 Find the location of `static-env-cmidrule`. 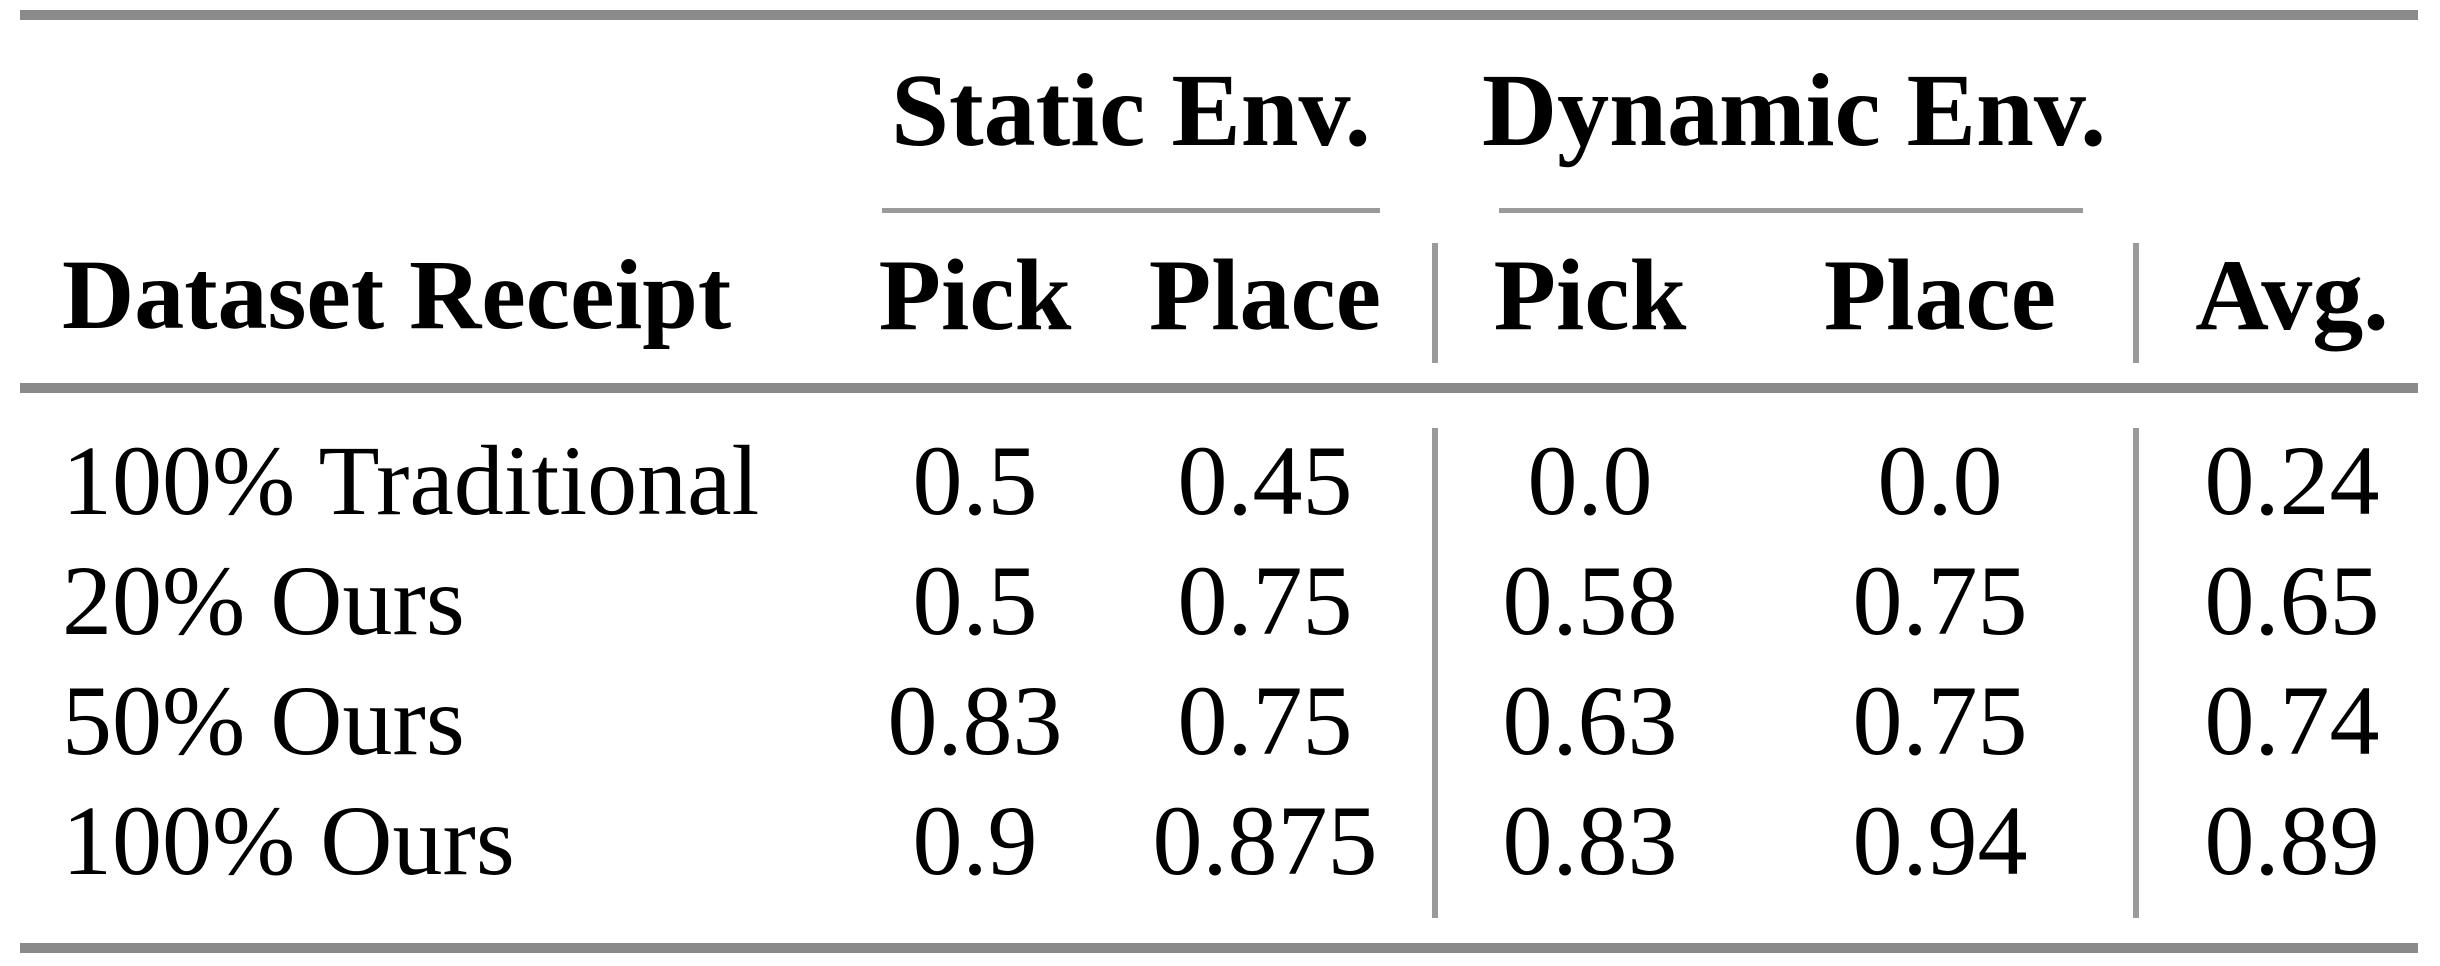

static-env-cmidrule is located at coordinates (1131, 210).